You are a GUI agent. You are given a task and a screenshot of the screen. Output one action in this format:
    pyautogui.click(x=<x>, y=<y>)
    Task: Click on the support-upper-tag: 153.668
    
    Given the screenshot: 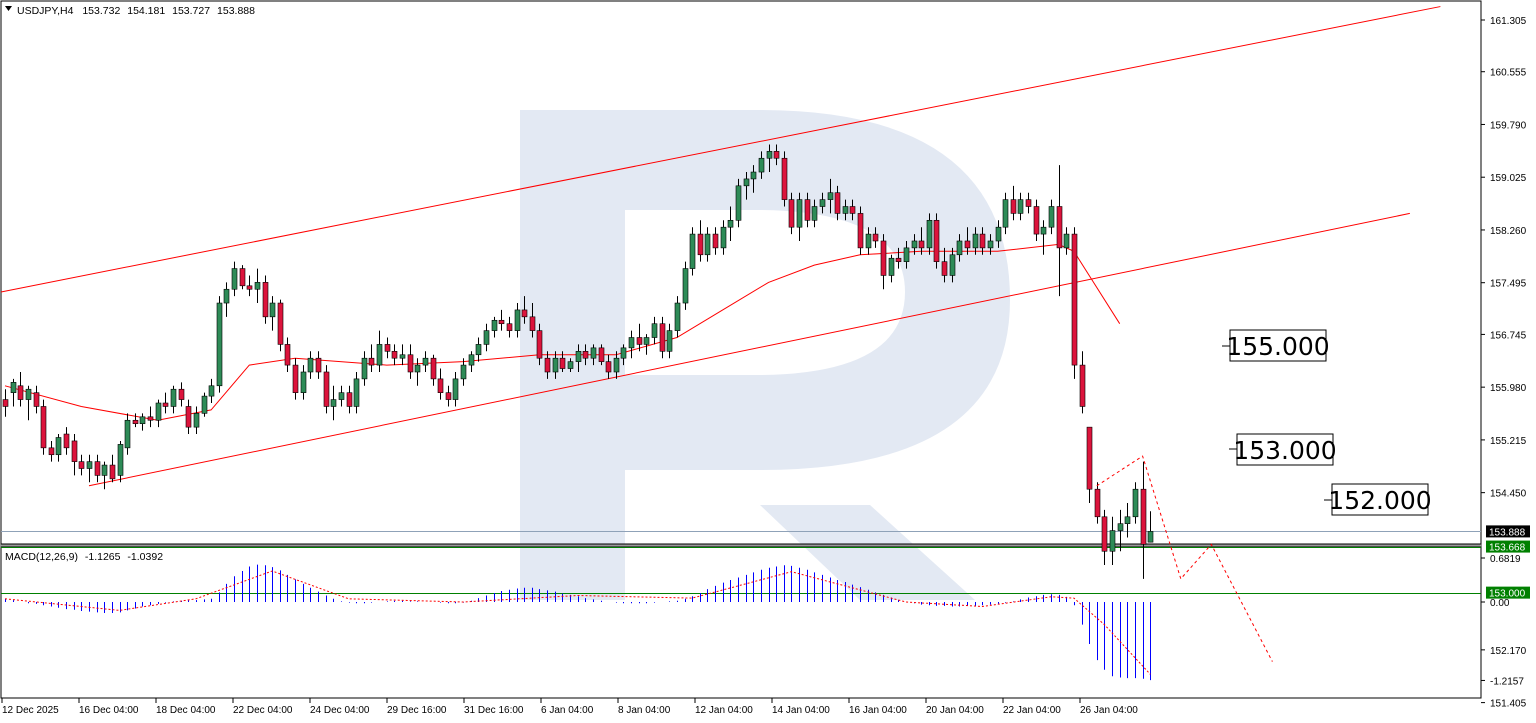 What is the action you would take?
    pyautogui.click(x=1508, y=547)
    